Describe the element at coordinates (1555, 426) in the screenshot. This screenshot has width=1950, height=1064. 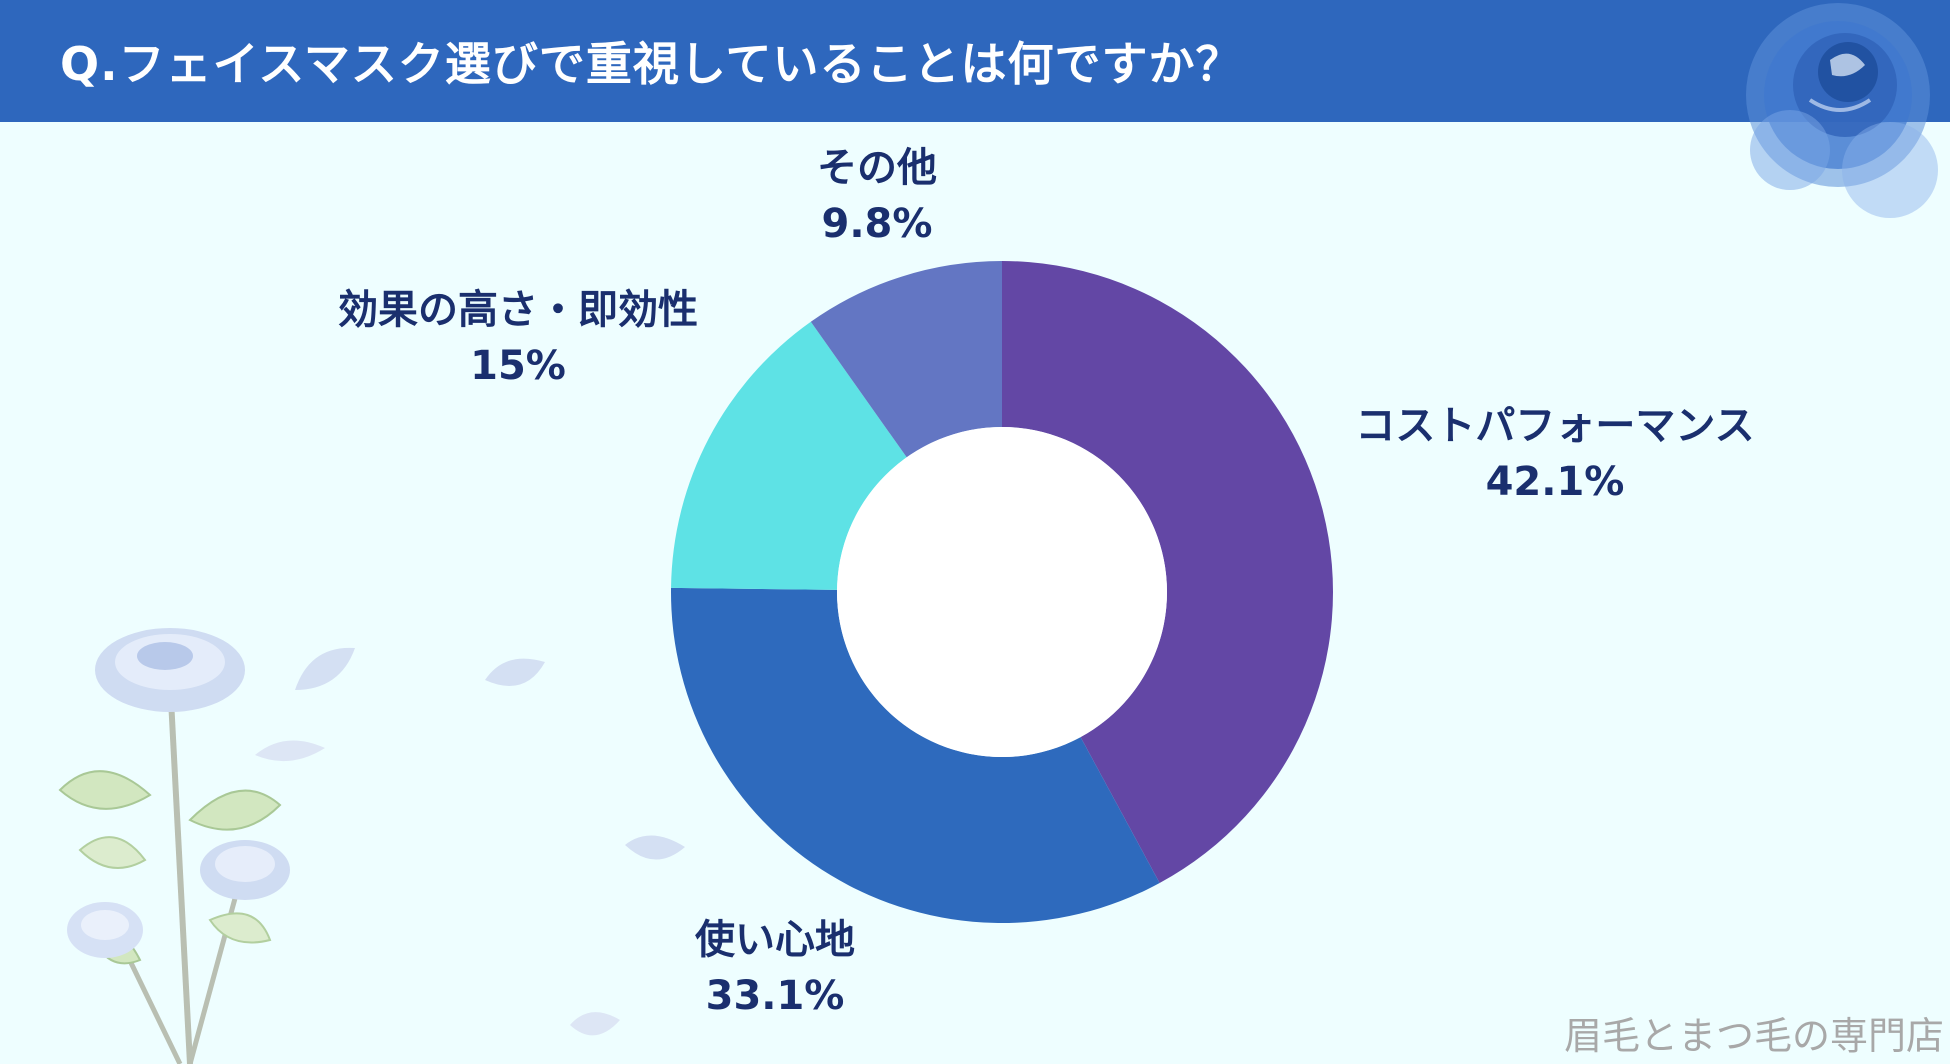
I see `category-label: コストパフォーマンス` at that location.